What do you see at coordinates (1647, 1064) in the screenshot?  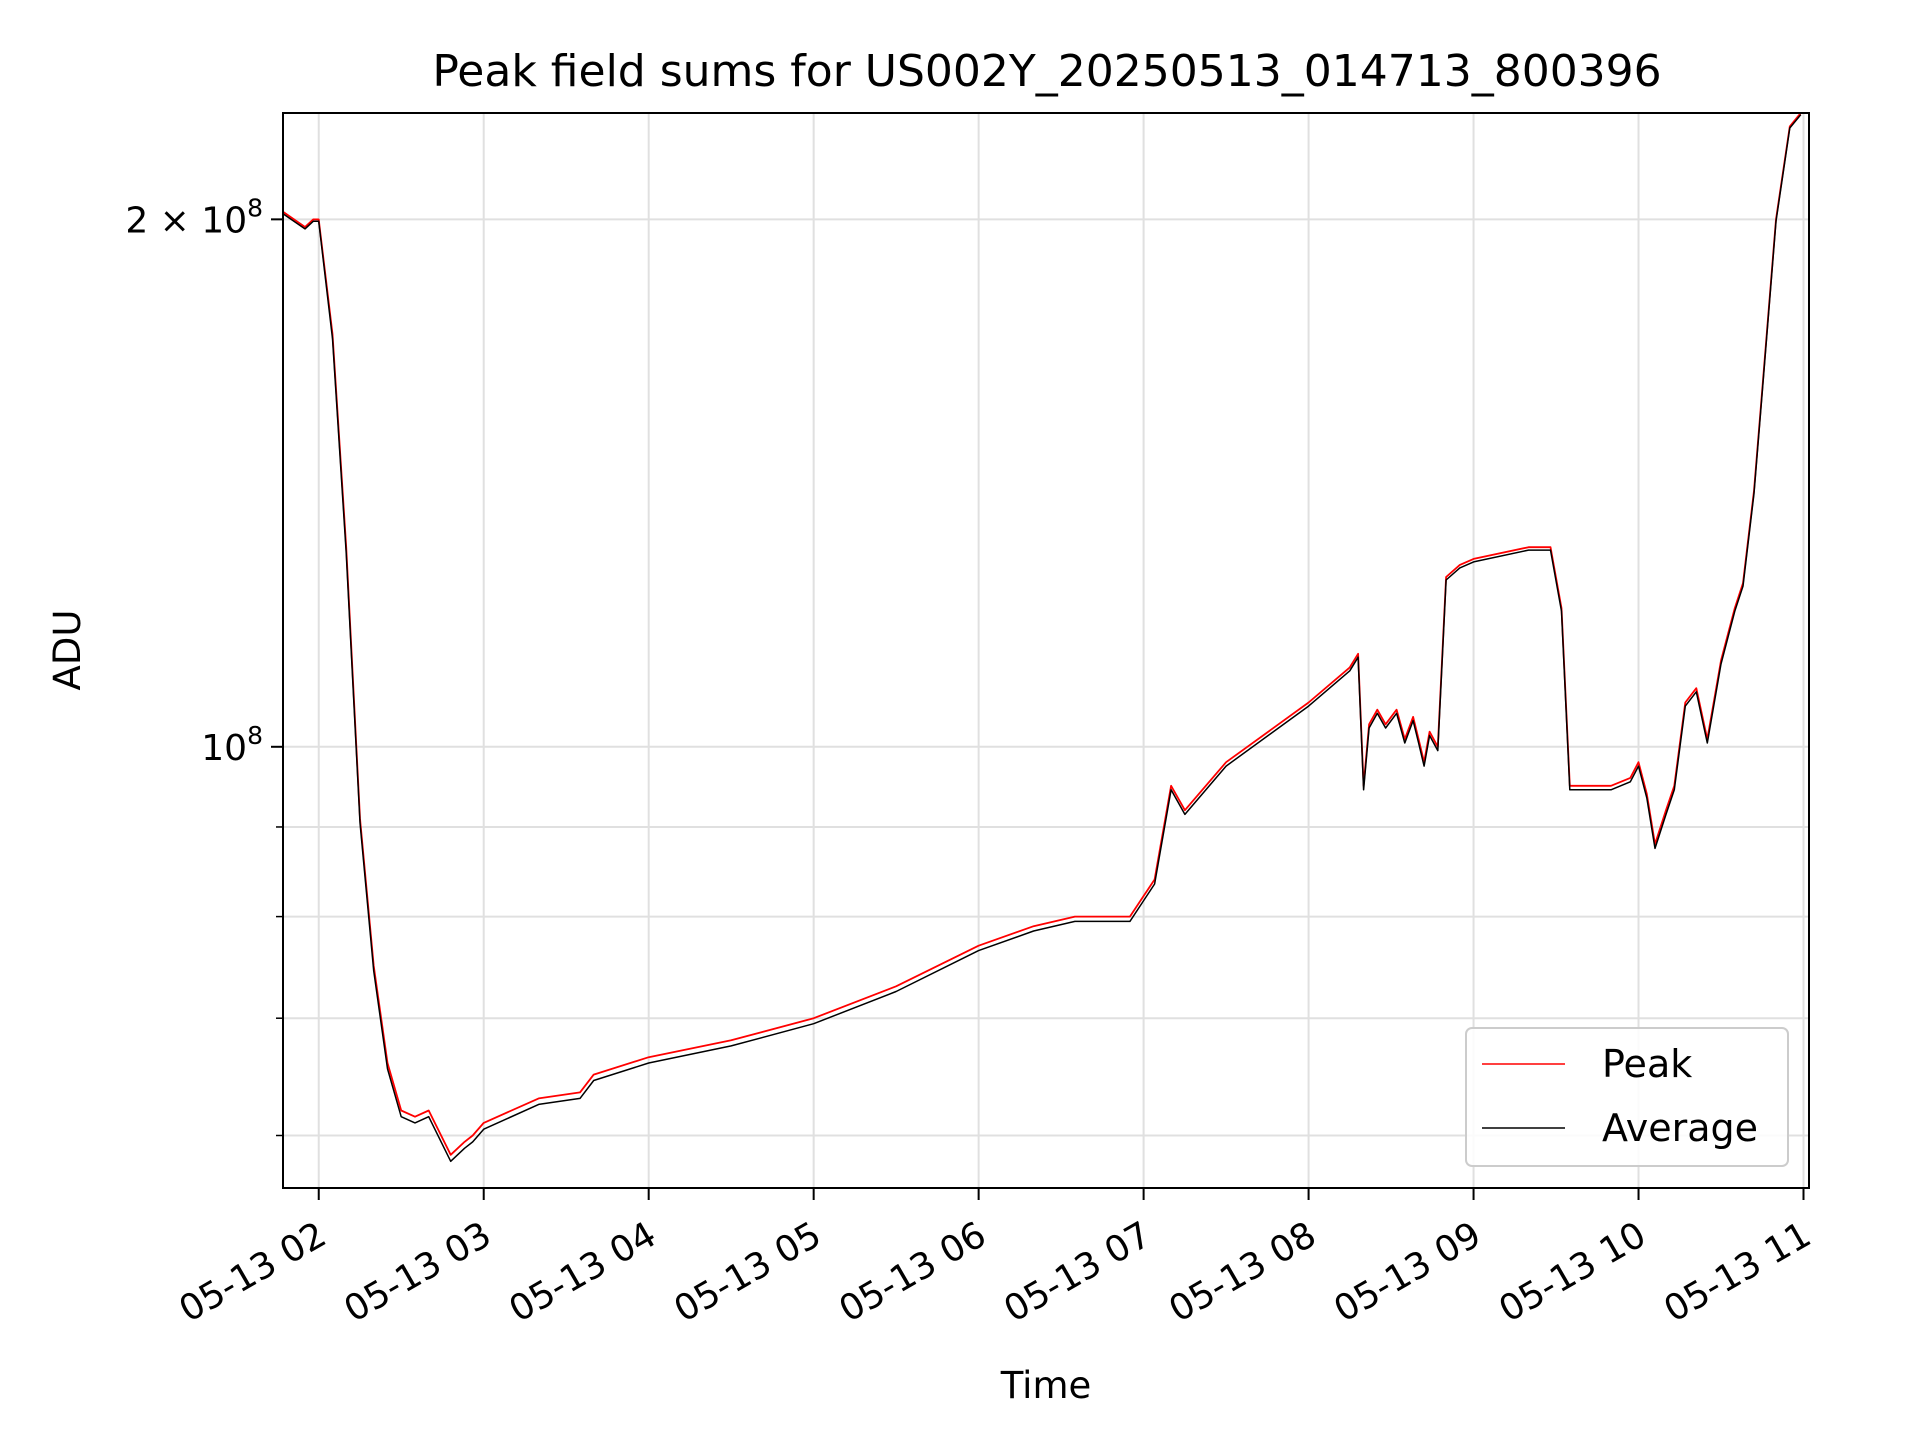 I see `legend-peak-label: Peak` at bounding box center [1647, 1064].